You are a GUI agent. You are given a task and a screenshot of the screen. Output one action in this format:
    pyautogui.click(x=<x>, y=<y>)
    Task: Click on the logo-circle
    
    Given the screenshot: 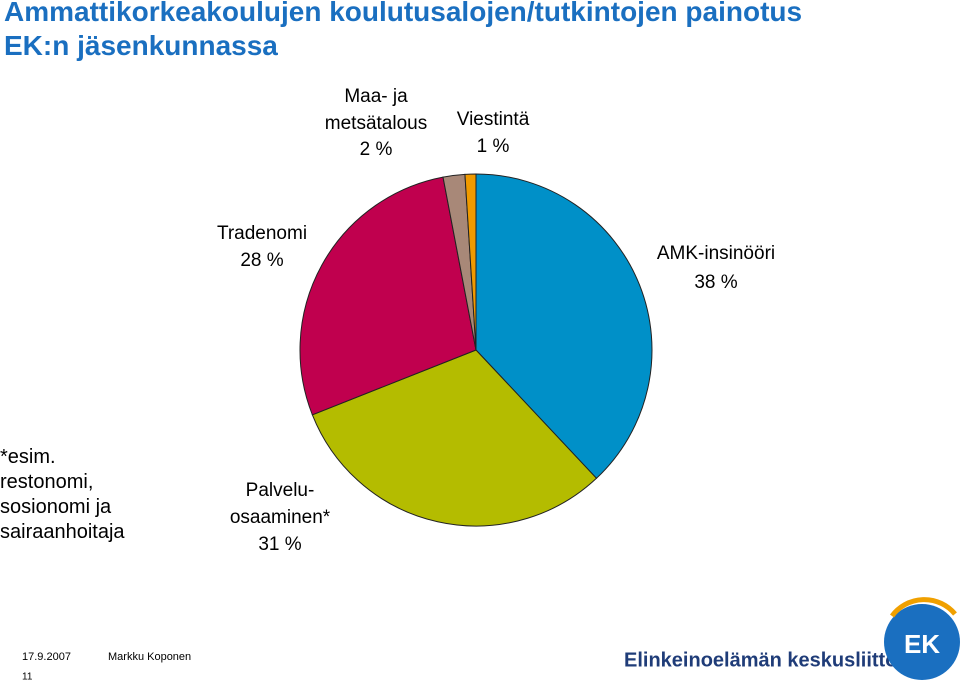 What is the action you would take?
    pyautogui.click(x=922, y=642)
    